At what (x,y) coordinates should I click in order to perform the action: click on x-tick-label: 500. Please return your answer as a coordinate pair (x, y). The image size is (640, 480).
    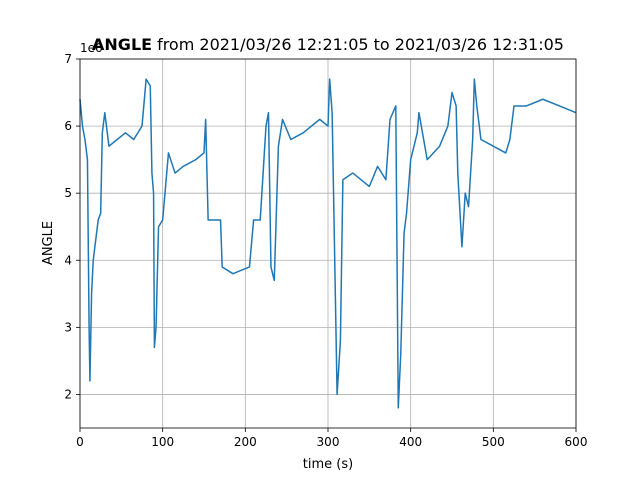
    Looking at the image, I should click on (493, 442).